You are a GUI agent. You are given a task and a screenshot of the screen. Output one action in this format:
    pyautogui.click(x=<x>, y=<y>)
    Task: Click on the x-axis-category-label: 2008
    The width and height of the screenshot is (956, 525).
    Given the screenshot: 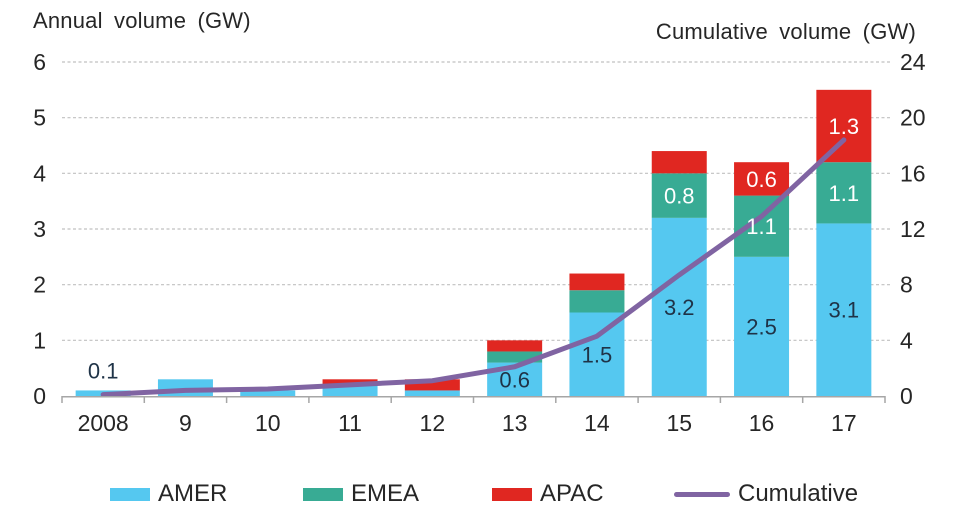 What is the action you would take?
    pyautogui.click(x=103, y=423)
    